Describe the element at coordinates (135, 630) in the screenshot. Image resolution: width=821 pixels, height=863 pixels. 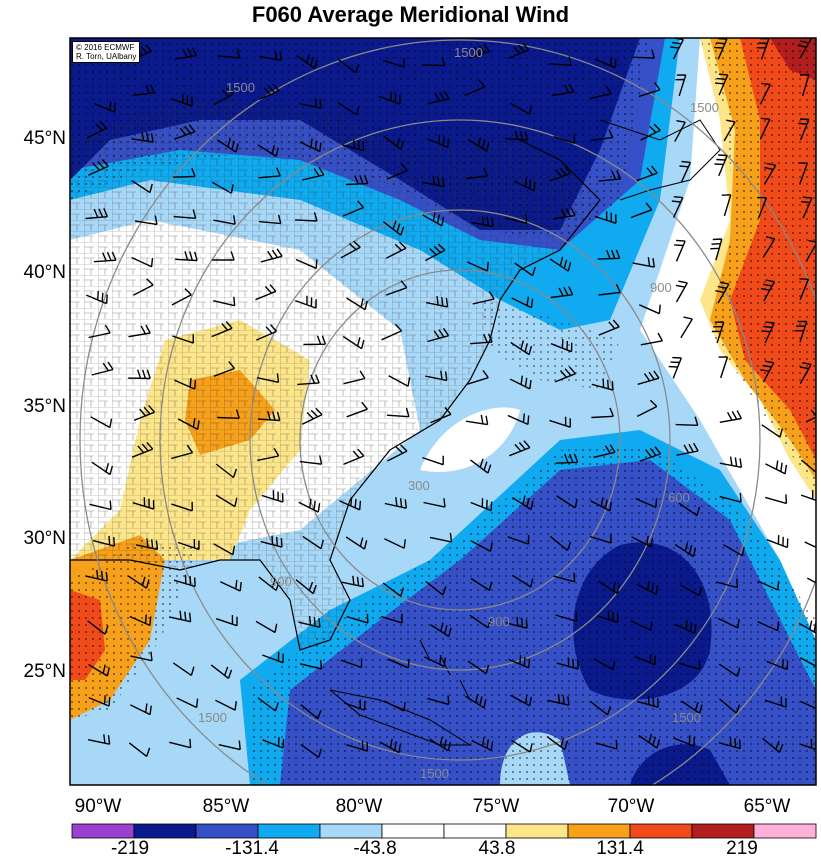
I see `stipple-west` at that location.